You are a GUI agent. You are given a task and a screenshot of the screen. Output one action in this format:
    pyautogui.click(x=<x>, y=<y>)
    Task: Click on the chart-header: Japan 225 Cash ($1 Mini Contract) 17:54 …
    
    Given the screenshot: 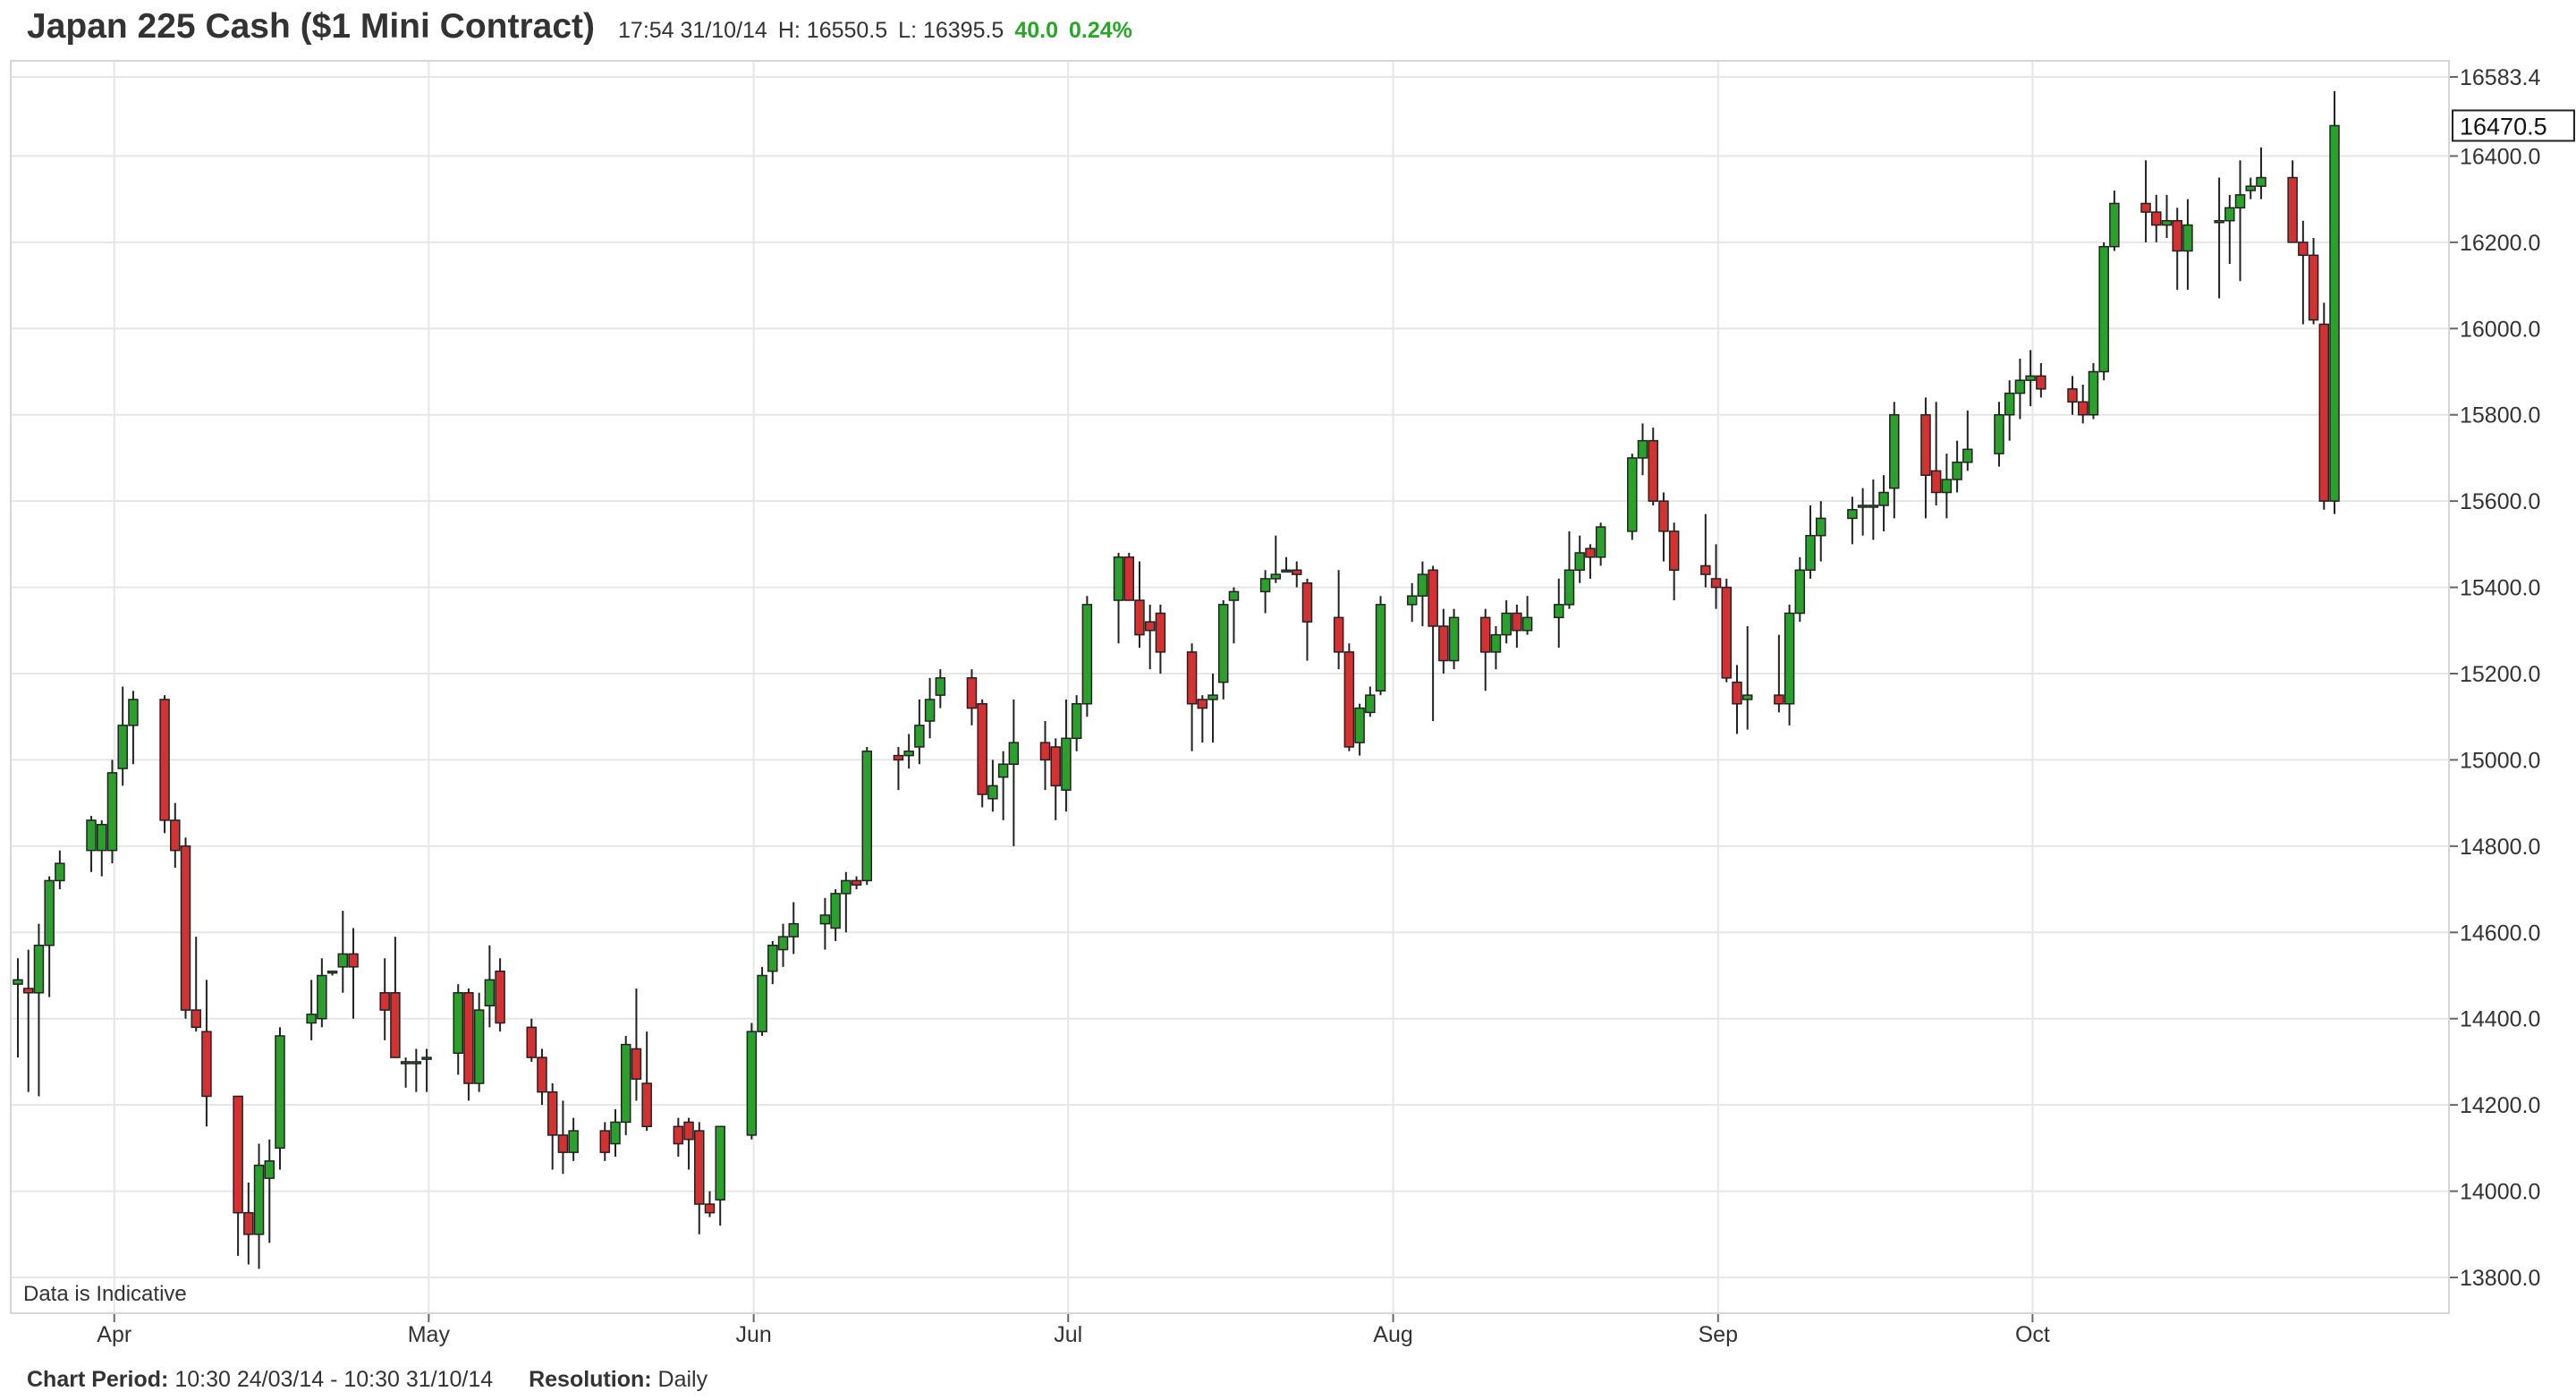 What is the action you would take?
    pyautogui.click(x=585, y=34)
    